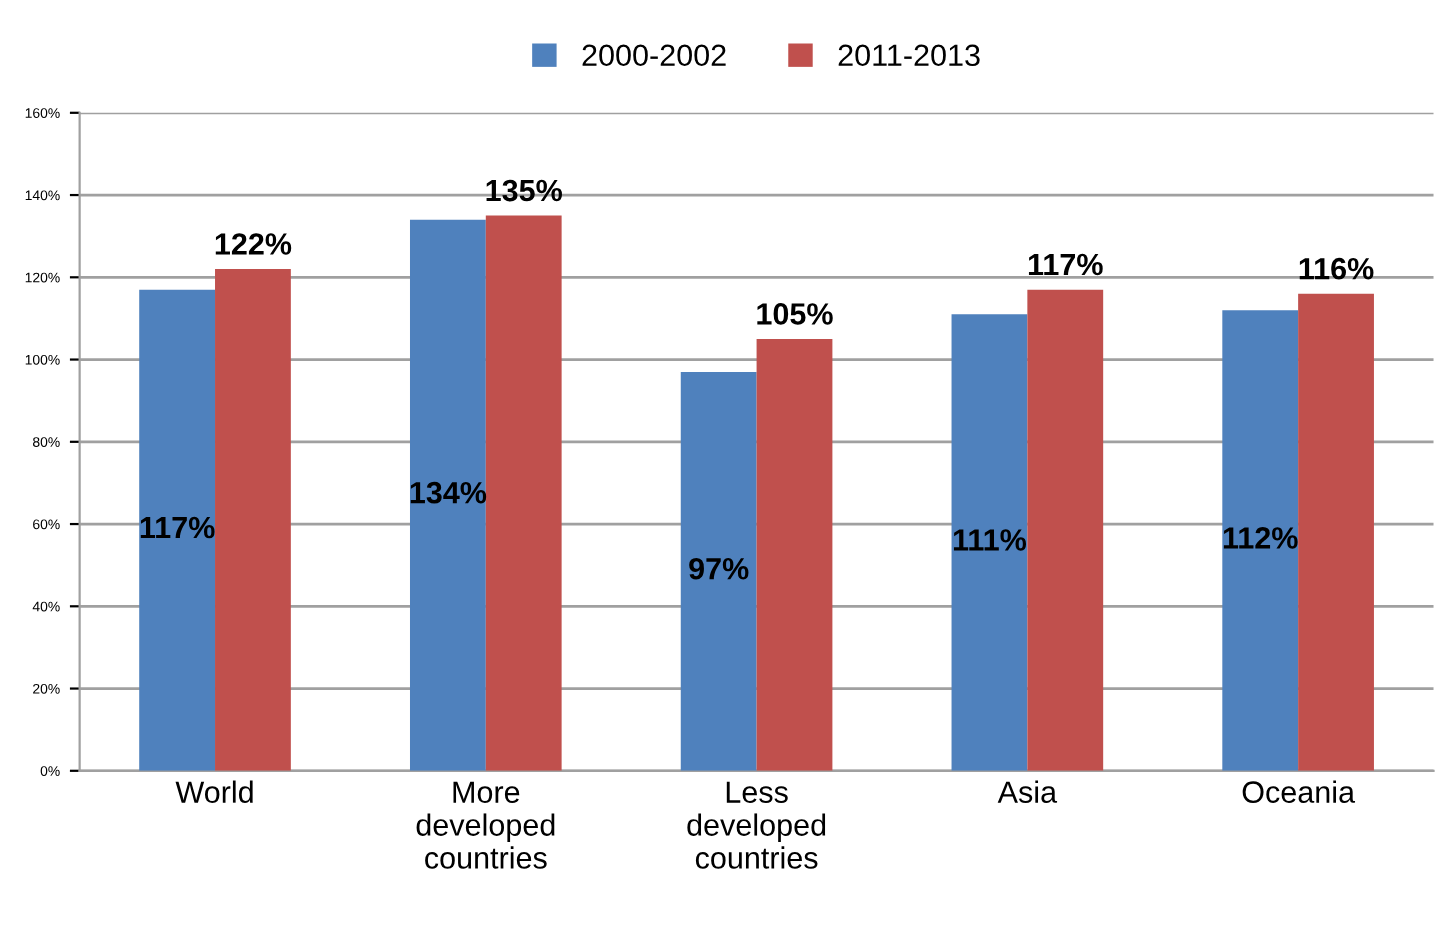 This screenshot has height=940, width=1448. Describe the element at coordinates (524, 190) in the screenshot. I see `data-label: 135%` at that location.